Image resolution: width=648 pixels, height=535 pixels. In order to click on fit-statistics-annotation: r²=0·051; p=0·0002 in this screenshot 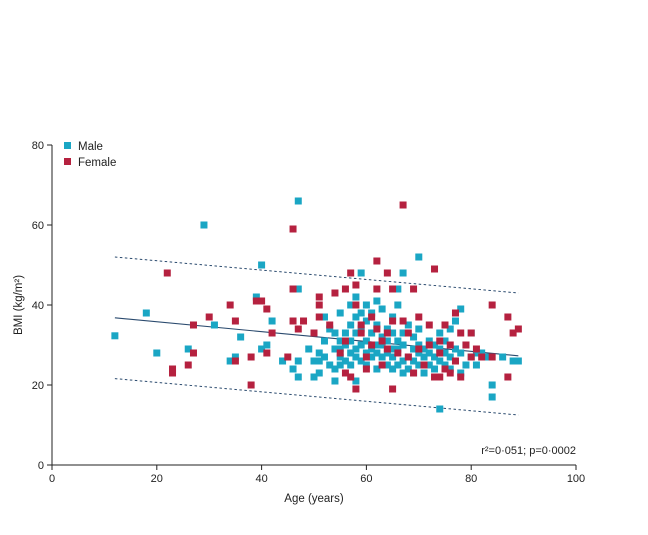, I will do `click(528, 451)`.